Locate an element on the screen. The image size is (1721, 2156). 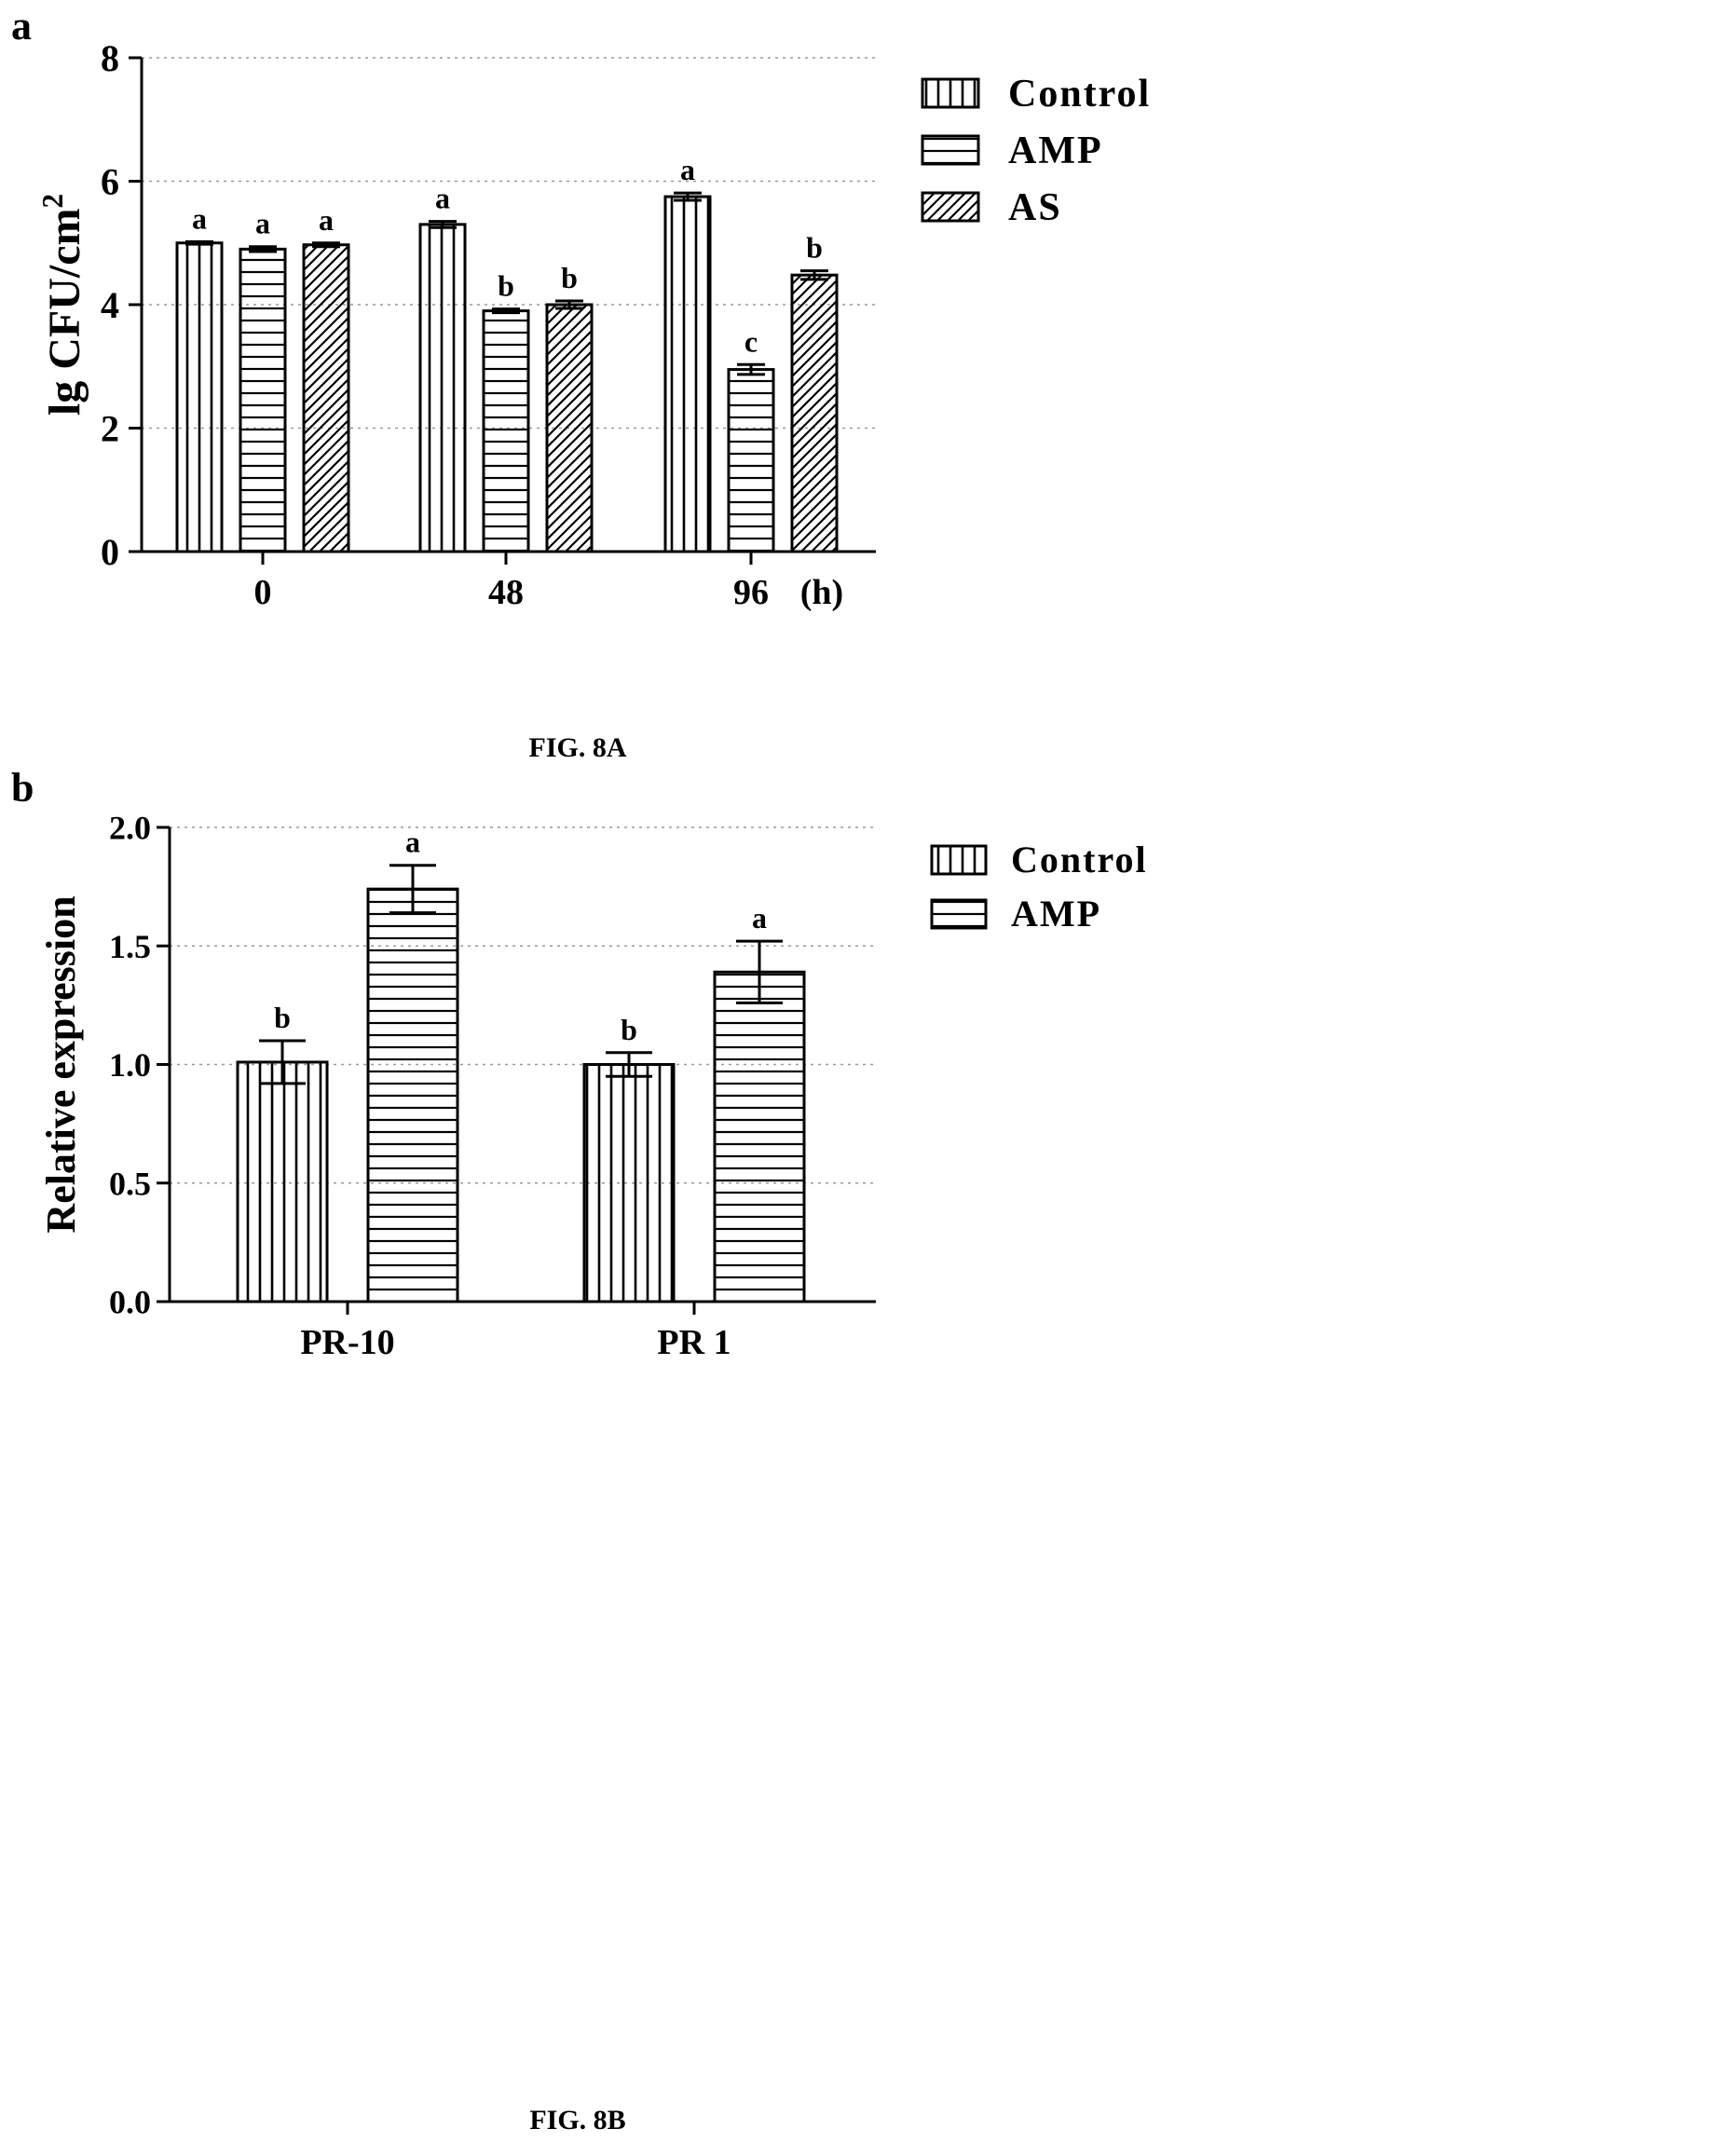
x-unit-label: (h) is located at coordinates (821, 592).